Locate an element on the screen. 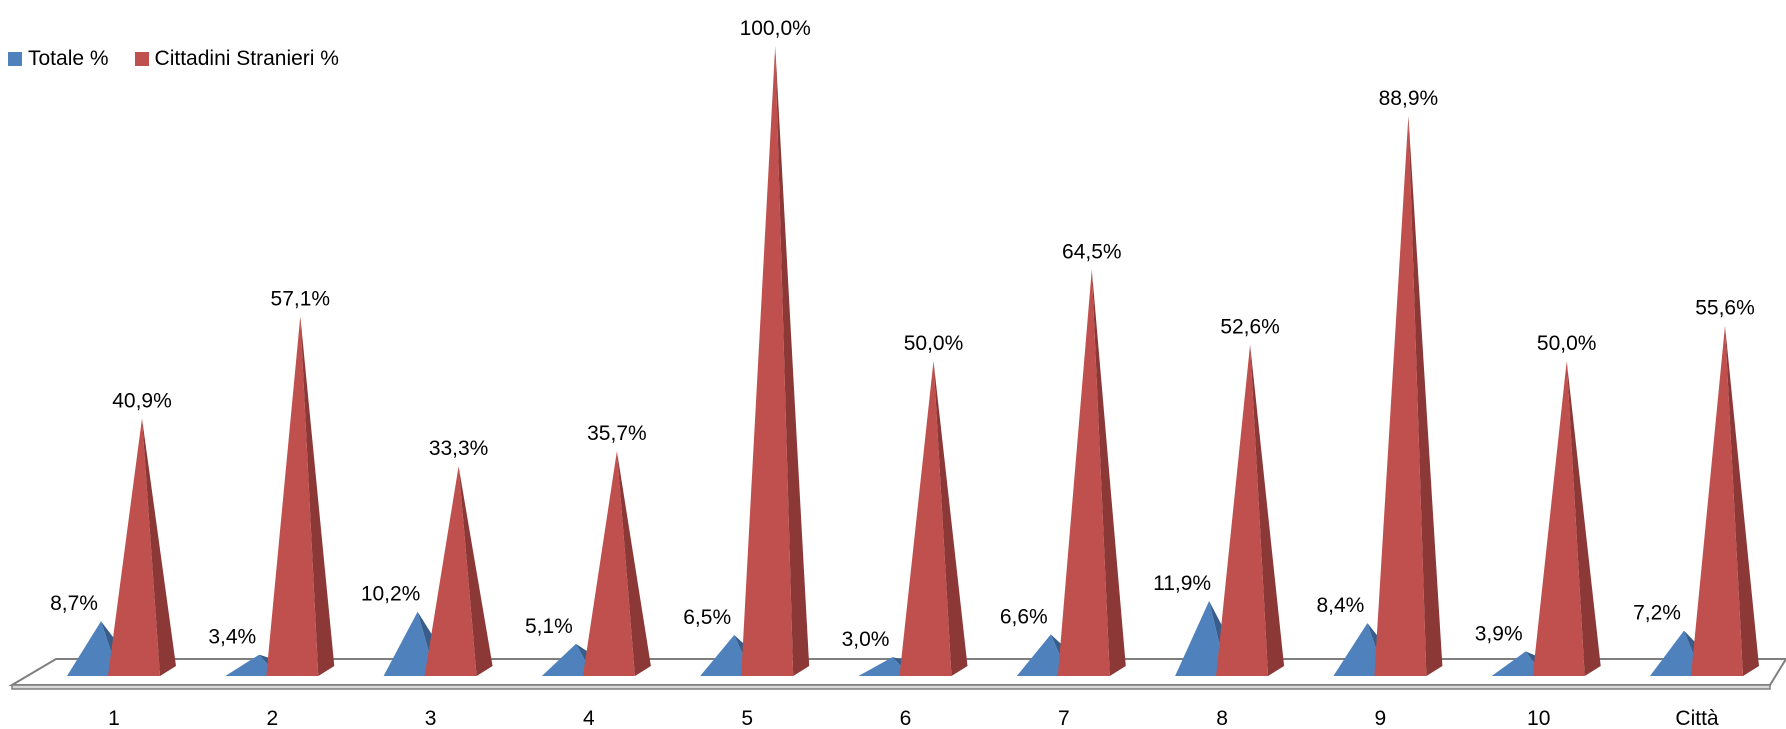  data-label: 3,4% is located at coordinates (232, 637).